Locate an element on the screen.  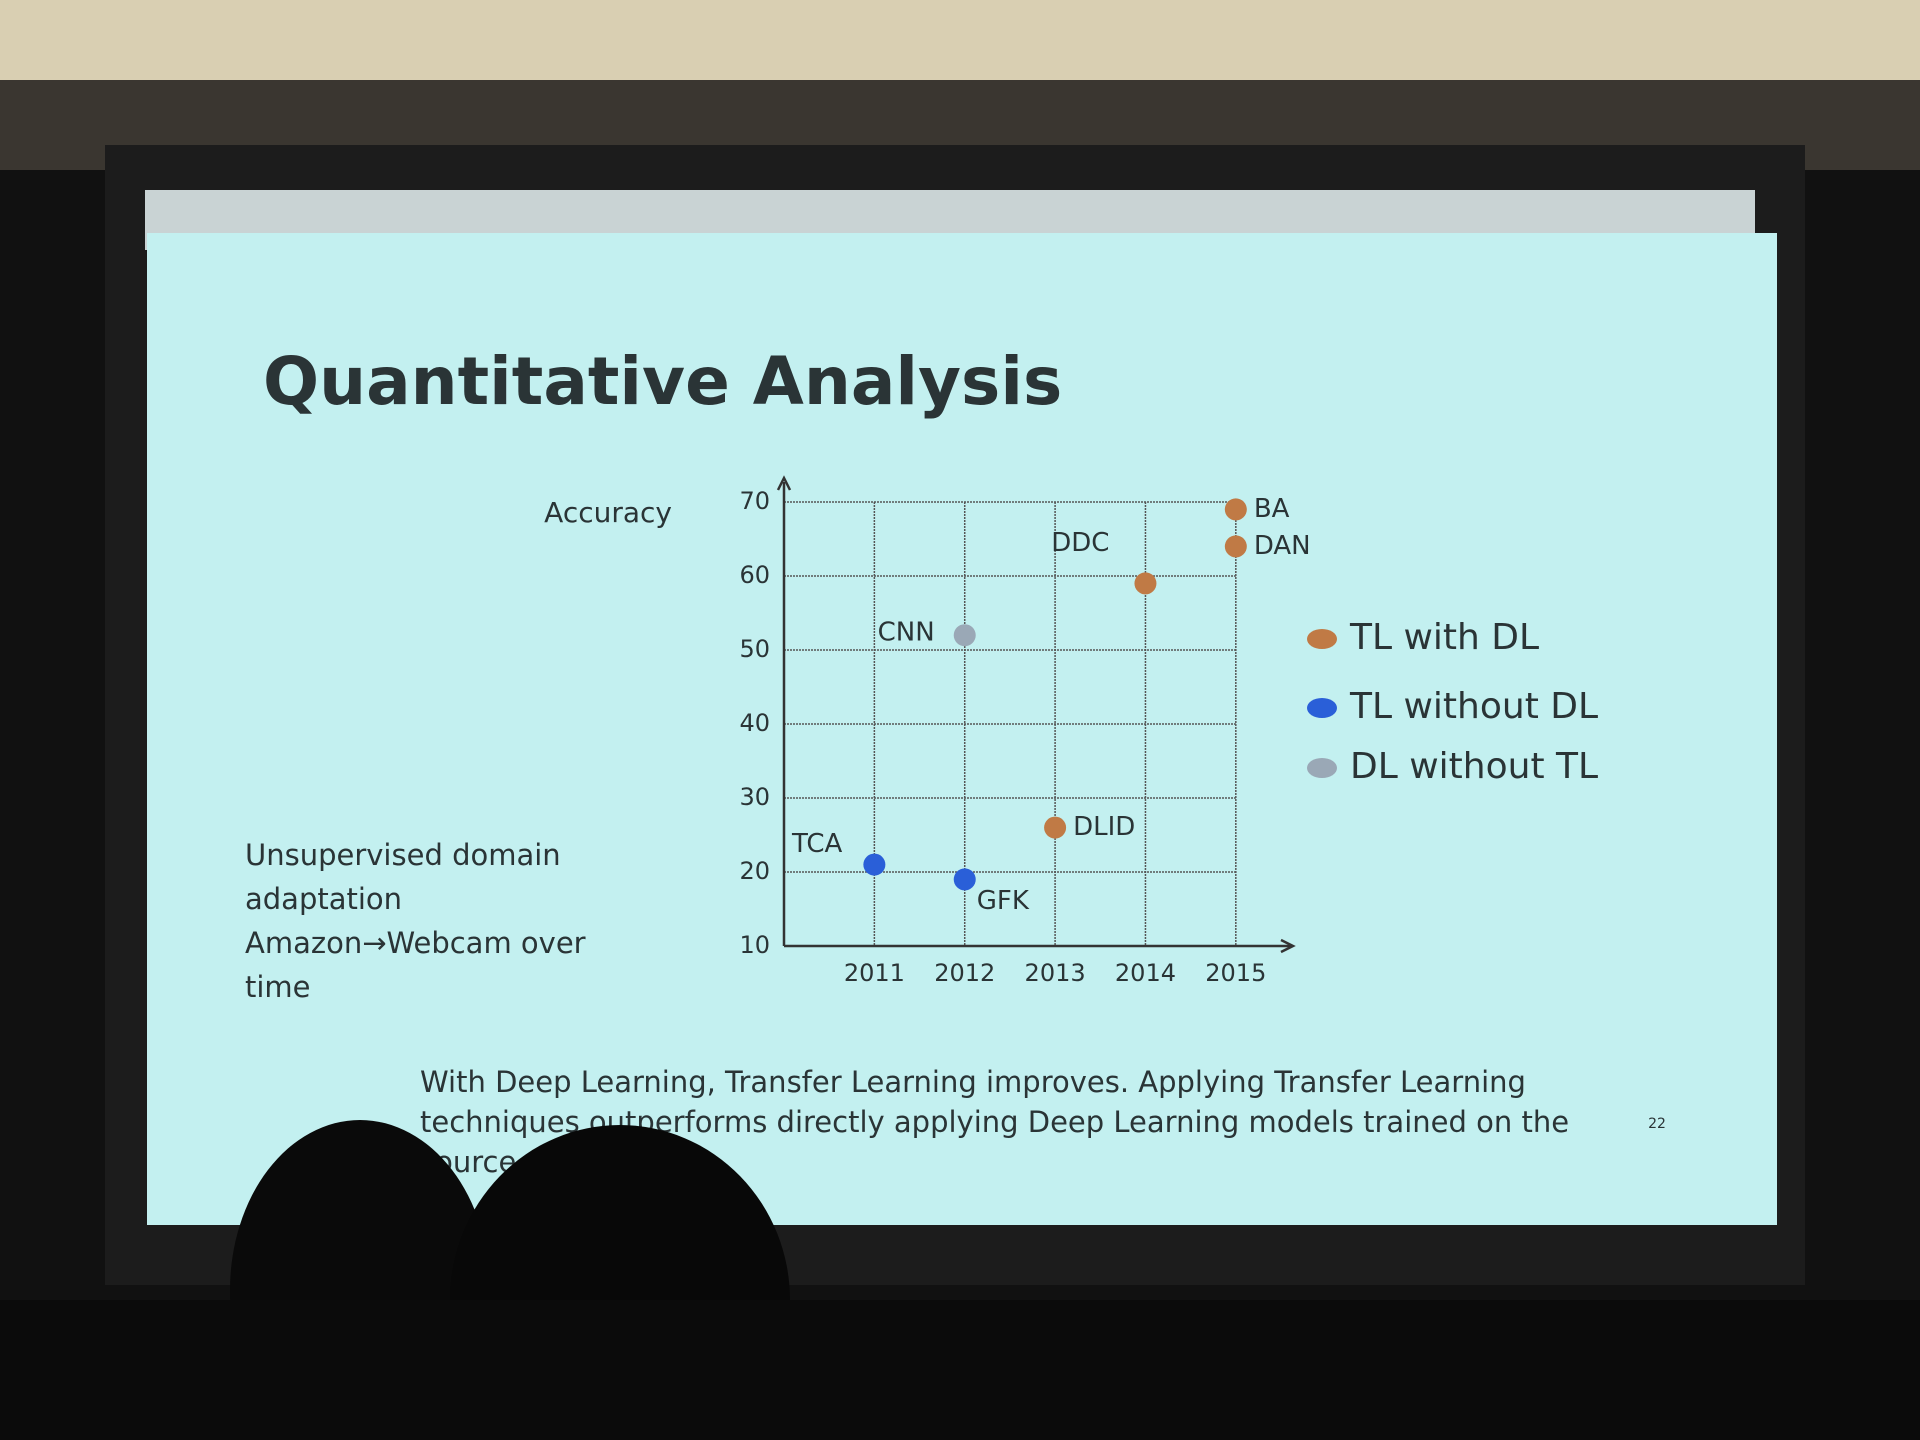
x-tick-label: 2015 is located at coordinates (1235, 973).